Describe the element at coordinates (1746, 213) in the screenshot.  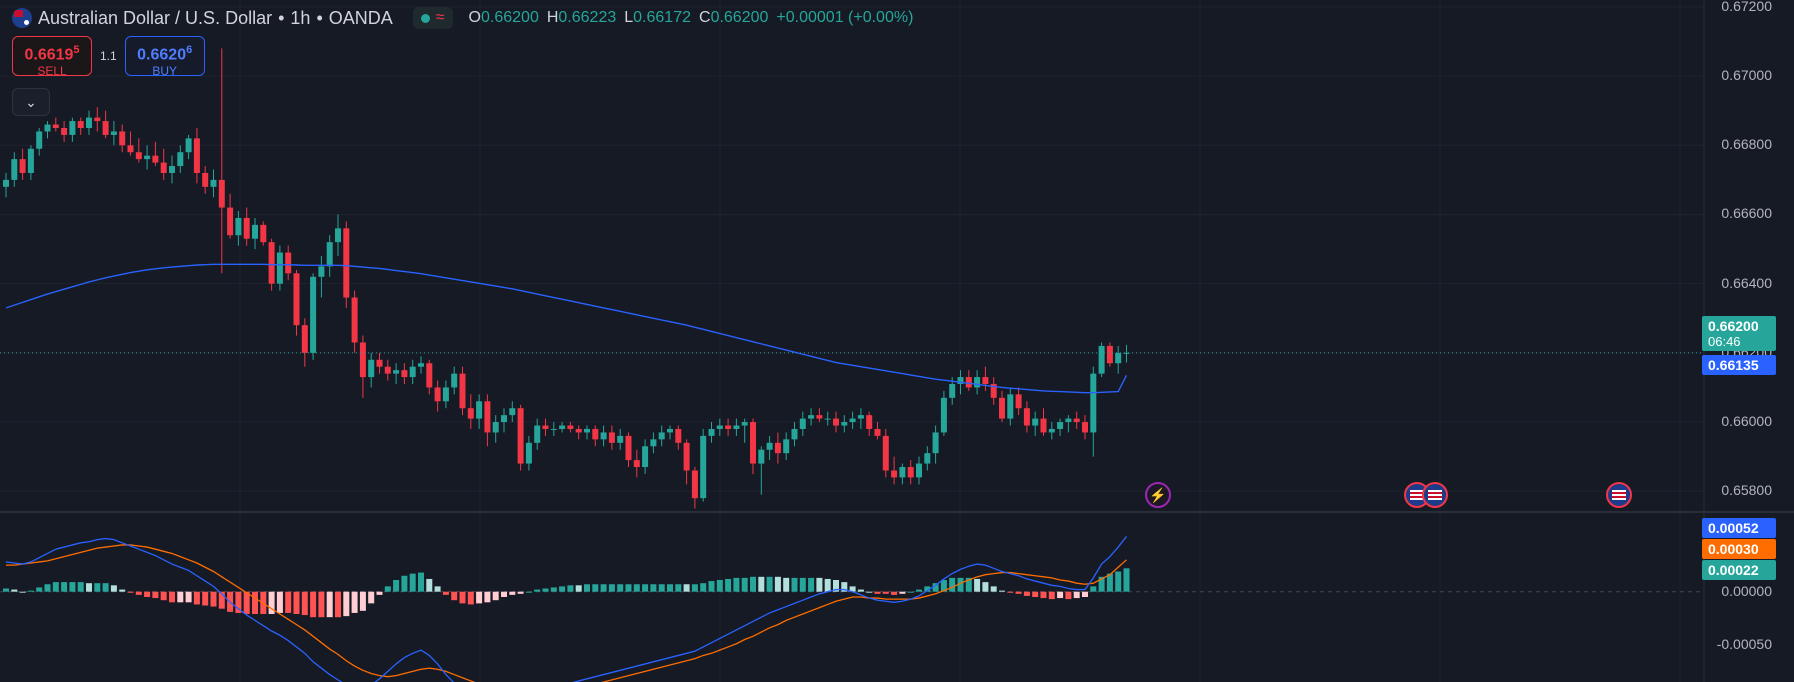
I see `price-tick-label: 0.66600` at that location.